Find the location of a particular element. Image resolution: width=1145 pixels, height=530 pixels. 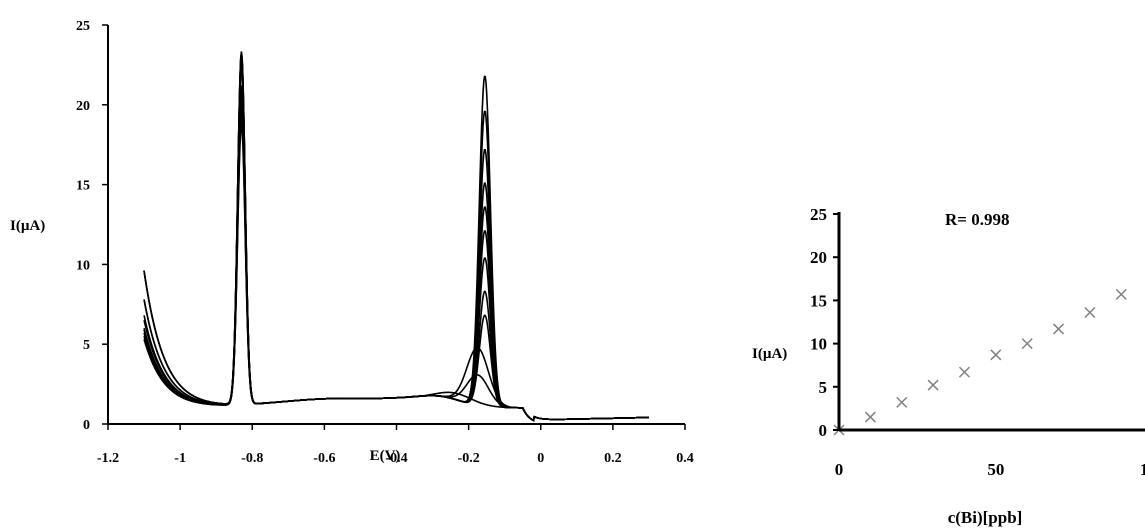

left-y-tick-label: 0 is located at coordinates (86, 425).